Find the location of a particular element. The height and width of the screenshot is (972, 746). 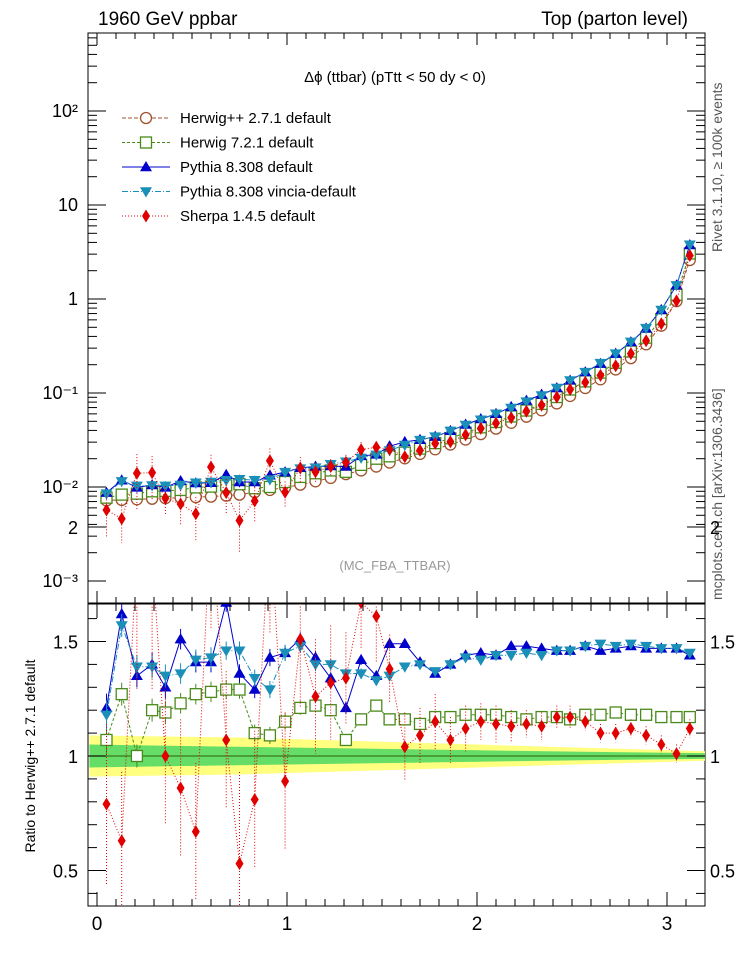

mcplots-label: mcplots.cern.ch [arXiv:1306.3436] is located at coordinates (717, 494).